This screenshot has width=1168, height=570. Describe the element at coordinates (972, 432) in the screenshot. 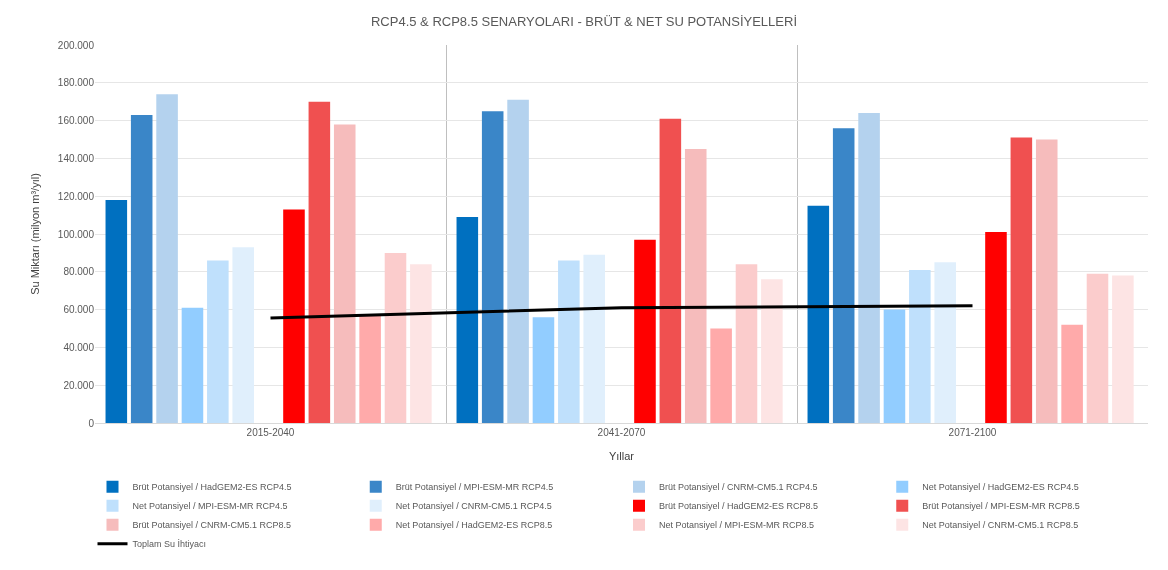

I see `x-tick-label: 2071-2100` at that location.